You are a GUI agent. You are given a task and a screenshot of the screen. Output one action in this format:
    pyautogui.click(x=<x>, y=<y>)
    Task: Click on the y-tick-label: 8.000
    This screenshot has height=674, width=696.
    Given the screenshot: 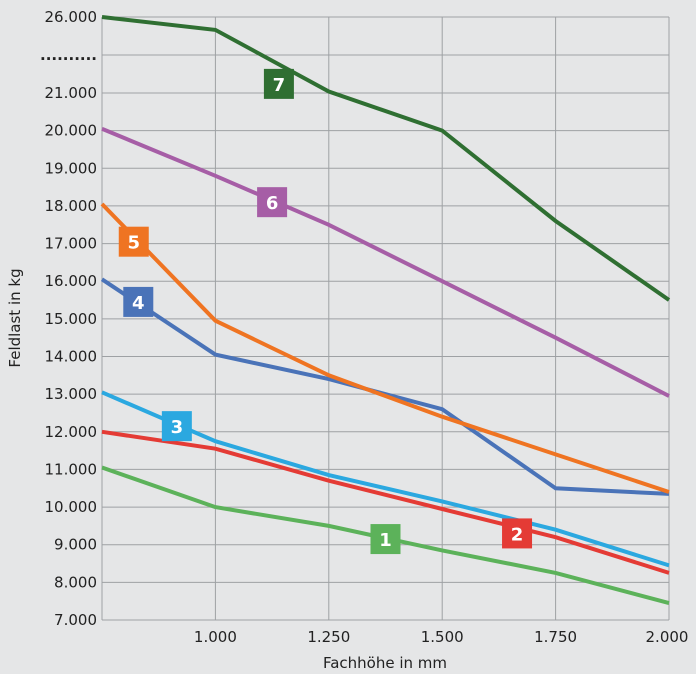 What is the action you would take?
    pyautogui.click(x=75, y=582)
    